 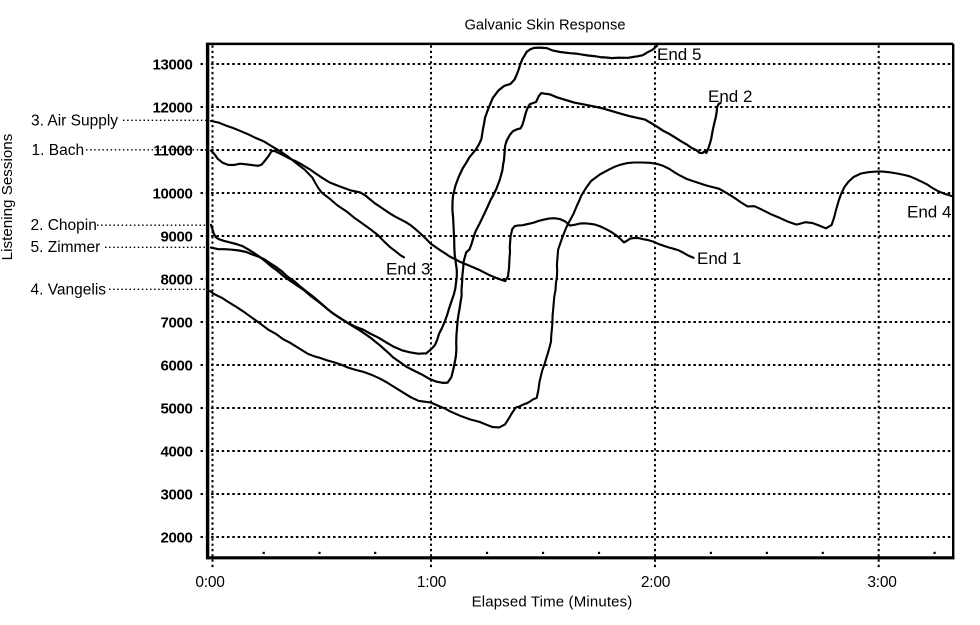 I want to click on svg-text: Listening Sessions, so click(x=8, y=196).